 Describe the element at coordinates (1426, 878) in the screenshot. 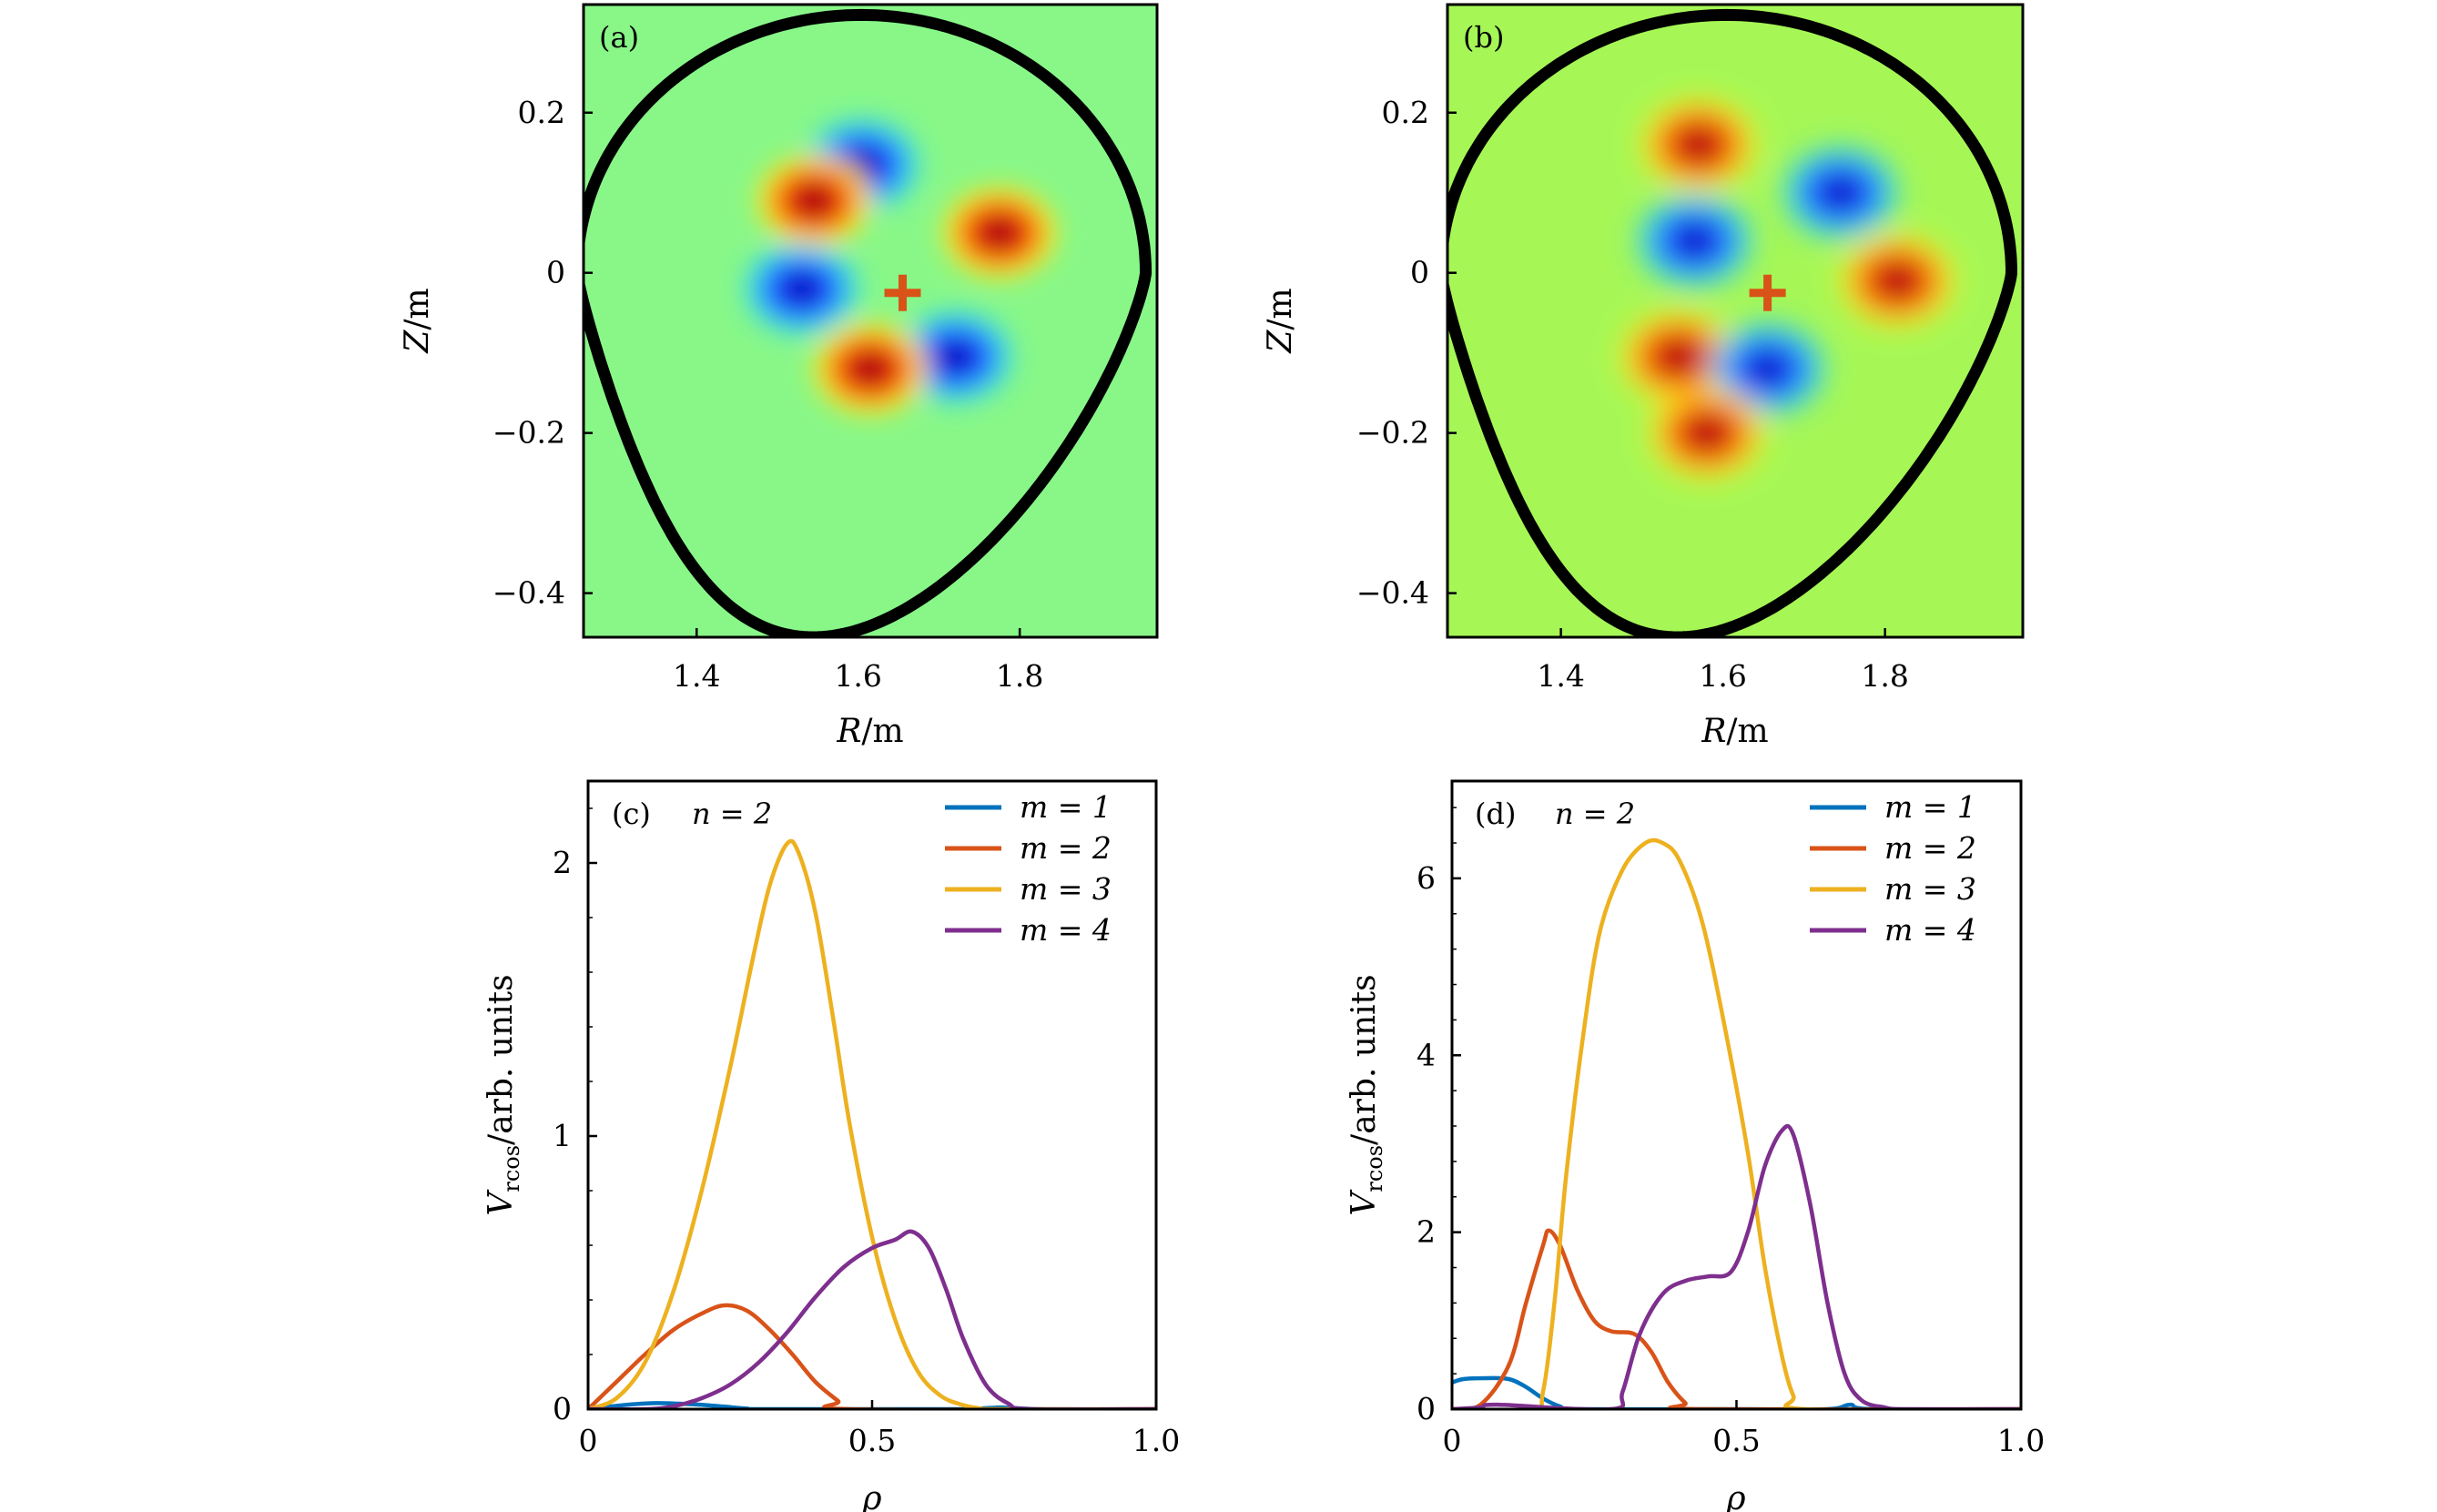

I see `y-tick-label: 6` at that location.